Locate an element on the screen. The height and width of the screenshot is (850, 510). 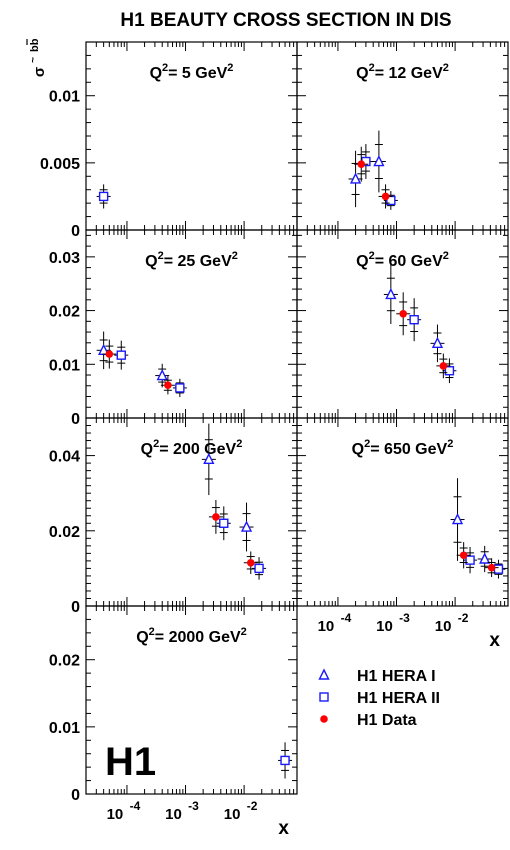
legend-item: H1 Data is located at coordinates (368, 720).